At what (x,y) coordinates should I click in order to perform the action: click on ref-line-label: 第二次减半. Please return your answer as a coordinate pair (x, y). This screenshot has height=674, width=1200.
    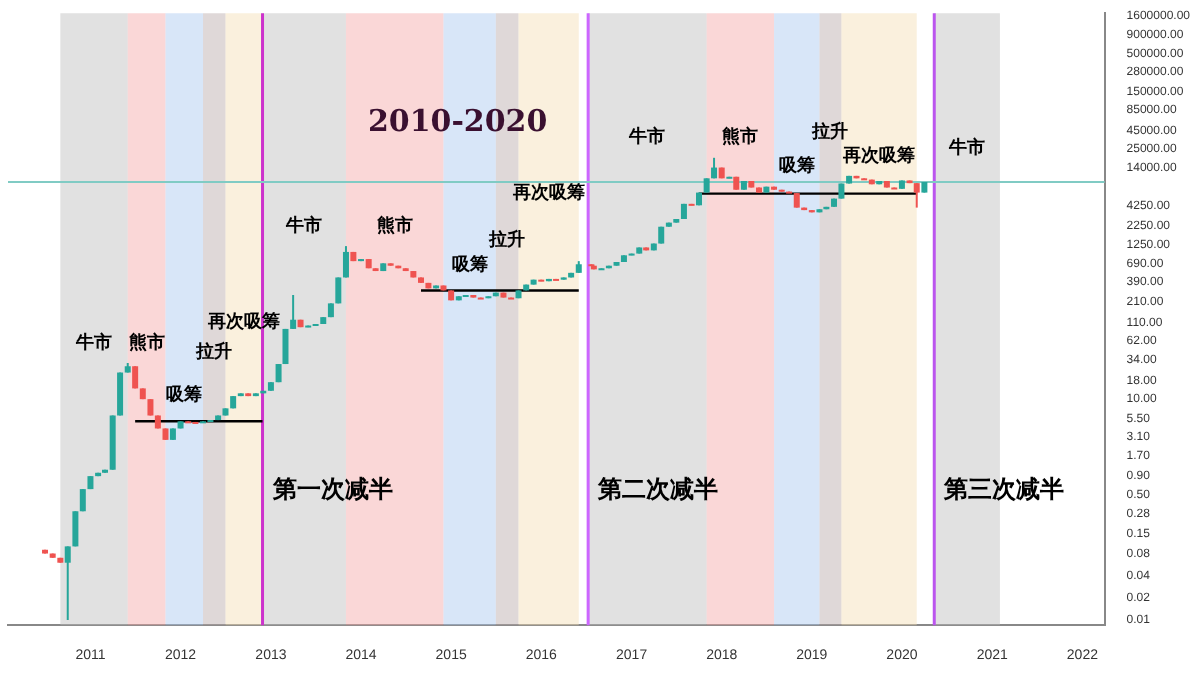
    Looking at the image, I should click on (657, 488).